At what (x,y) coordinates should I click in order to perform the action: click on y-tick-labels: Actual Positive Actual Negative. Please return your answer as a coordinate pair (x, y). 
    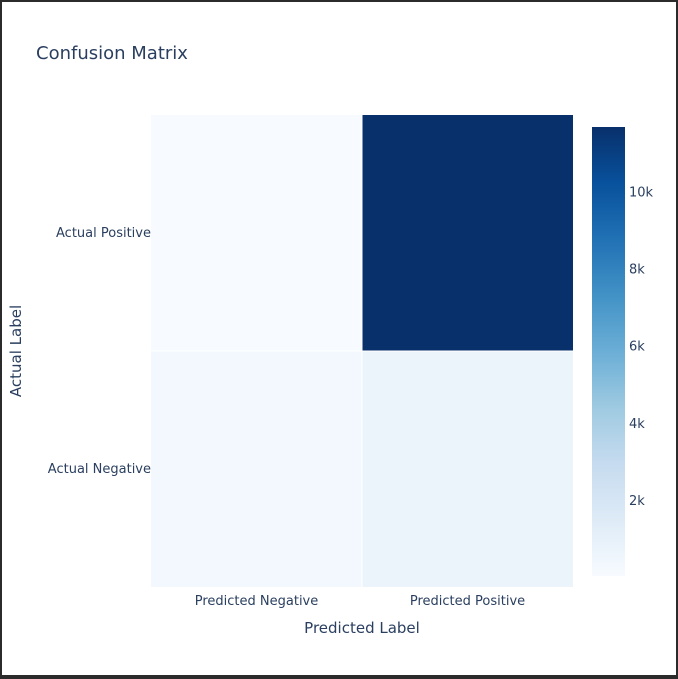
    Looking at the image, I should click on (99, 351).